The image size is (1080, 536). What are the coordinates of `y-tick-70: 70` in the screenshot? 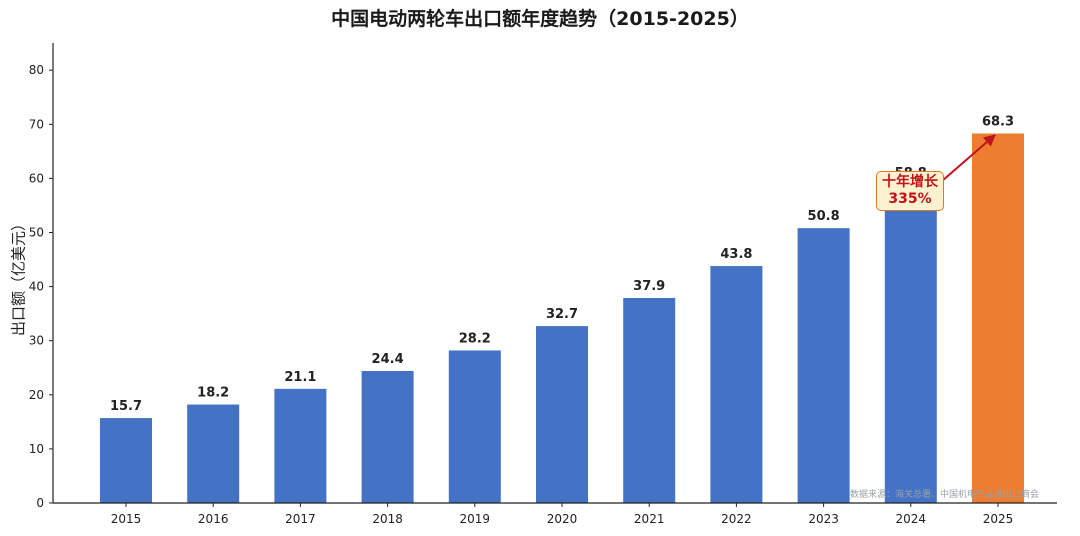 It's located at (36, 124).